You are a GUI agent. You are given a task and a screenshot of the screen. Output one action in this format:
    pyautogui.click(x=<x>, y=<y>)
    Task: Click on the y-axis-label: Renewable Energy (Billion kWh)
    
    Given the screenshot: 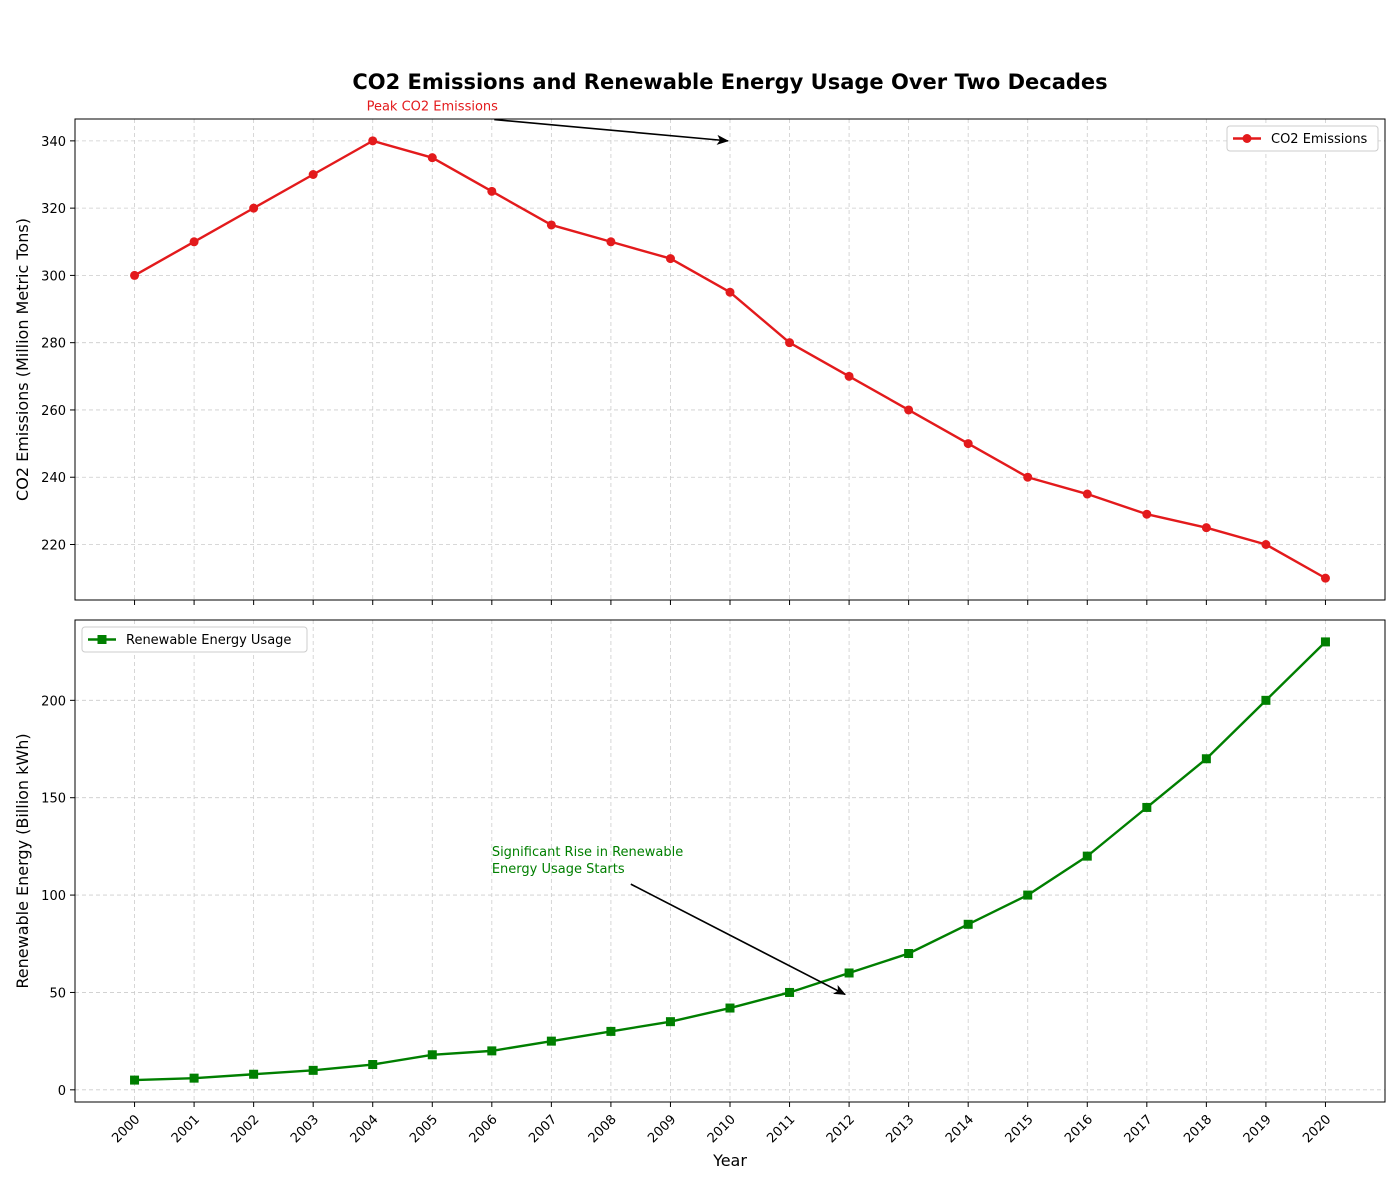 What is the action you would take?
    pyautogui.click(x=22, y=860)
    